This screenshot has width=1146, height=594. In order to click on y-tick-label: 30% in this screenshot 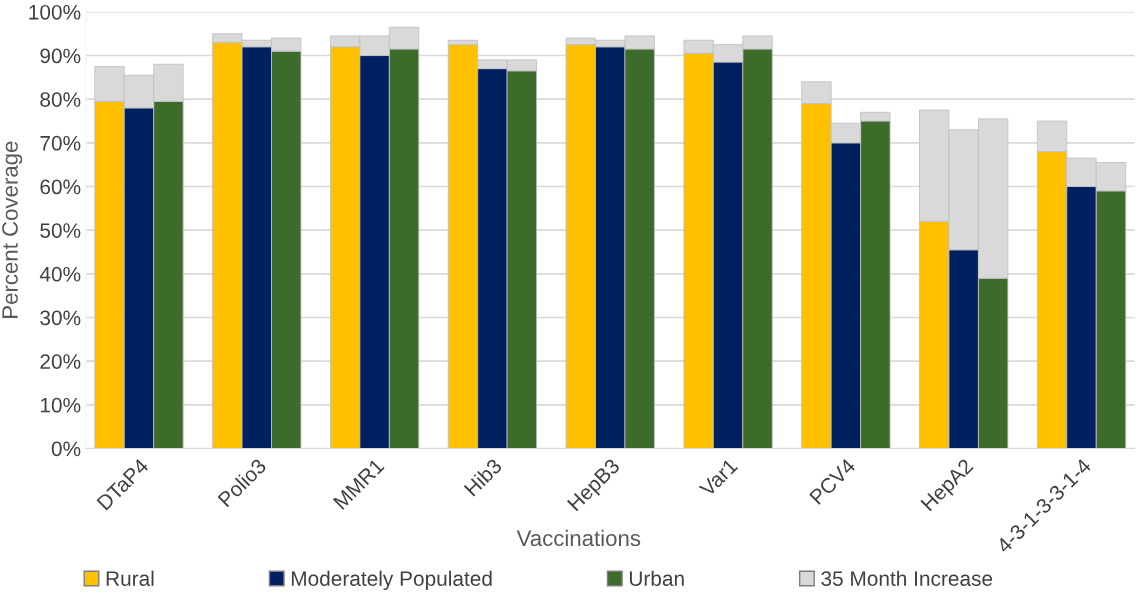, I will do `click(60, 318)`.